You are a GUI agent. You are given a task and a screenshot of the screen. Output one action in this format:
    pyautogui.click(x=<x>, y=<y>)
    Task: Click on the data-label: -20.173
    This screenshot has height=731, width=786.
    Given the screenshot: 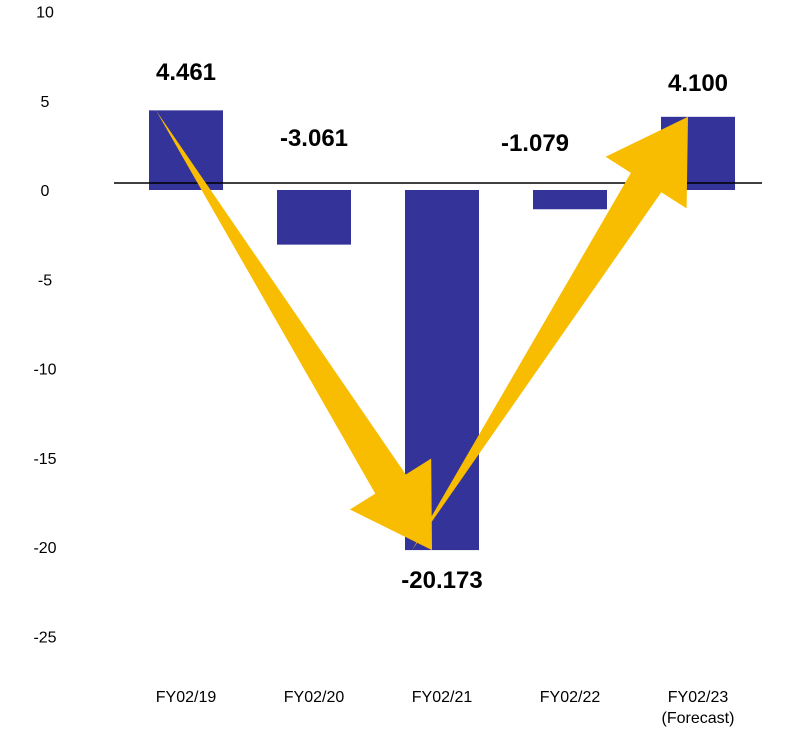 What is the action you would take?
    pyautogui.click(x=441, y=580)
    